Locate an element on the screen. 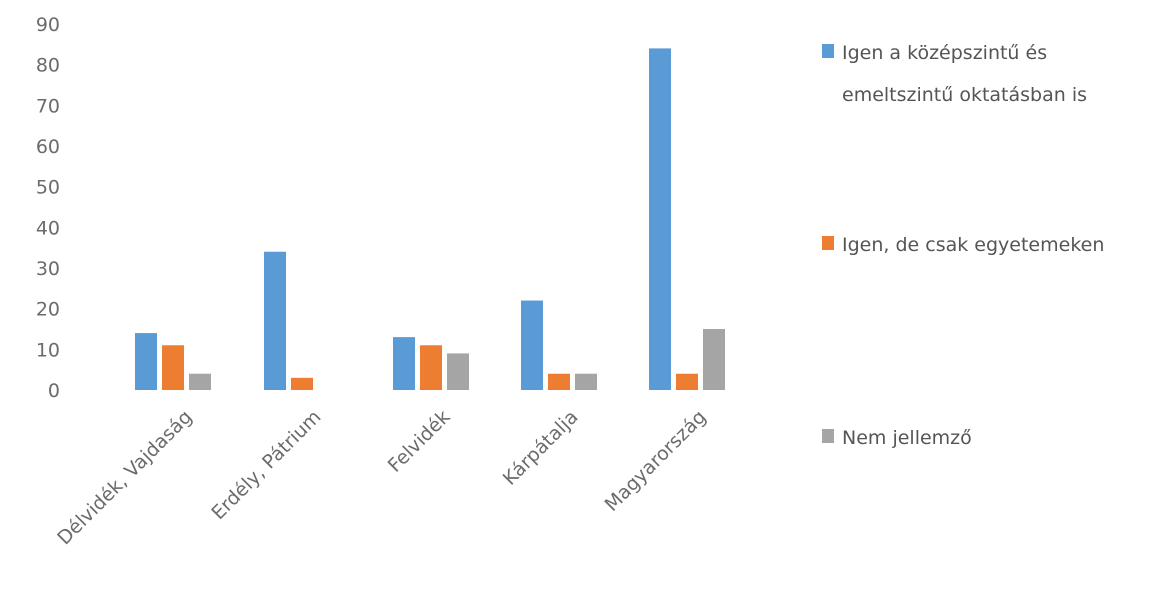 The width and height of the screenshot is (1173, 614). y-tick-label: 50 is located at coordinates (48, 188).